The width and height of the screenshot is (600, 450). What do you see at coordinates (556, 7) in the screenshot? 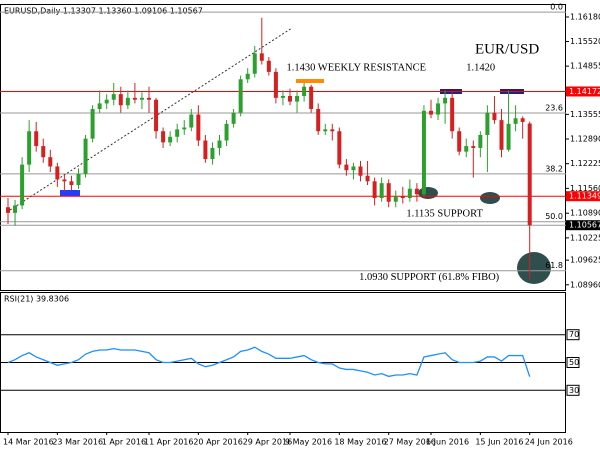
I see `fibo-label: 0.0` at bounding box center [556, 7].